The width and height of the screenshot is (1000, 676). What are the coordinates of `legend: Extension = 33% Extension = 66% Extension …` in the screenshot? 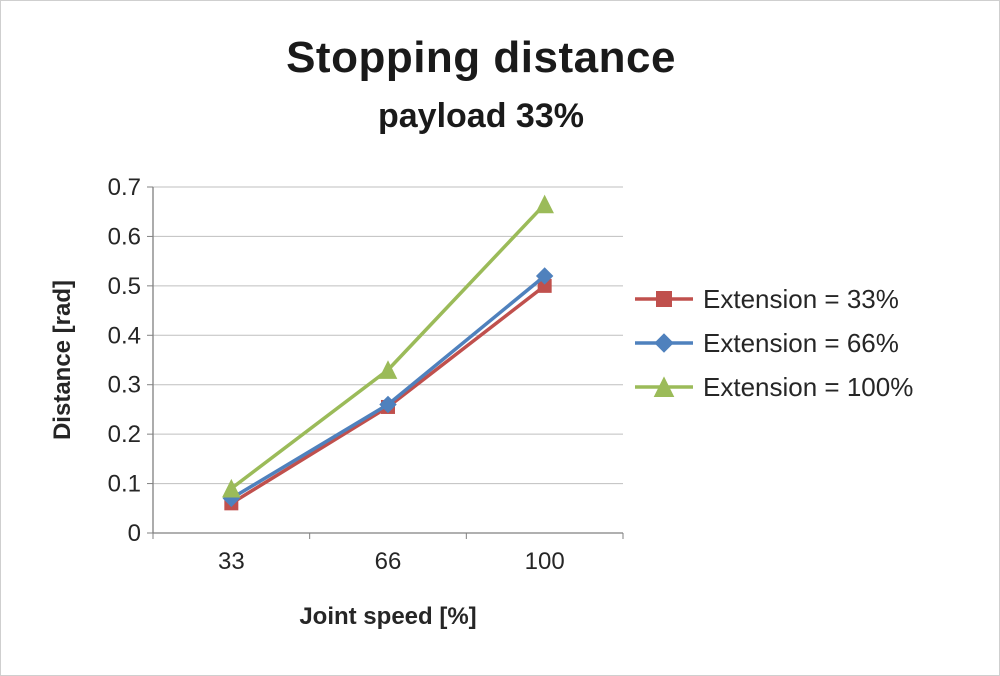 It's located at (773, 343).